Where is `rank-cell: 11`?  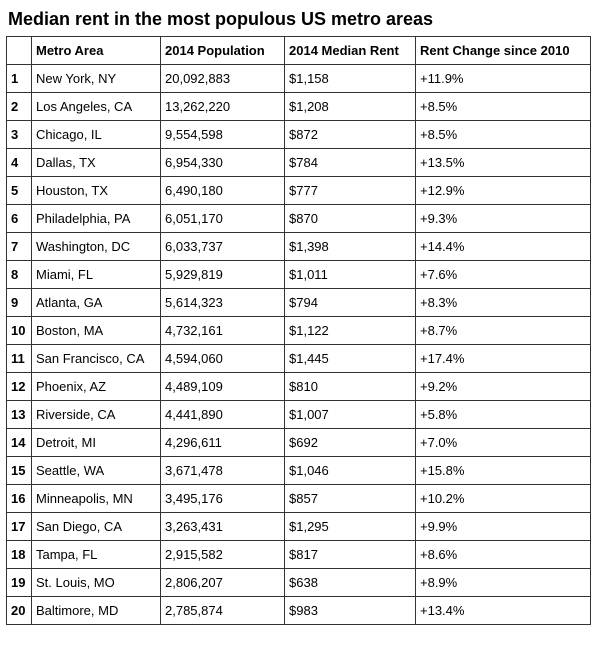
rank-cell: 11 is located at coordinates (19, 358).